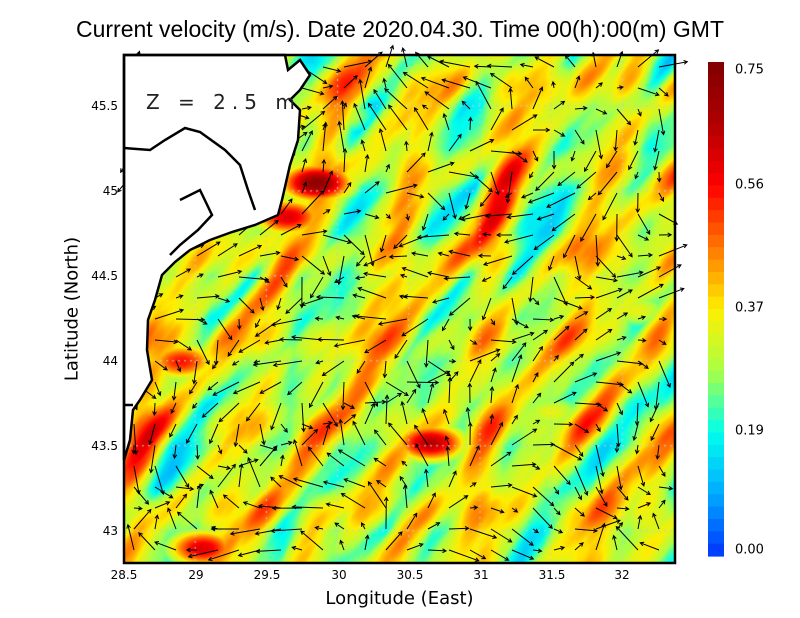  Describe the element at coordinates (481, 575) in the screenshot. I see `x-tick: 31` at that location.